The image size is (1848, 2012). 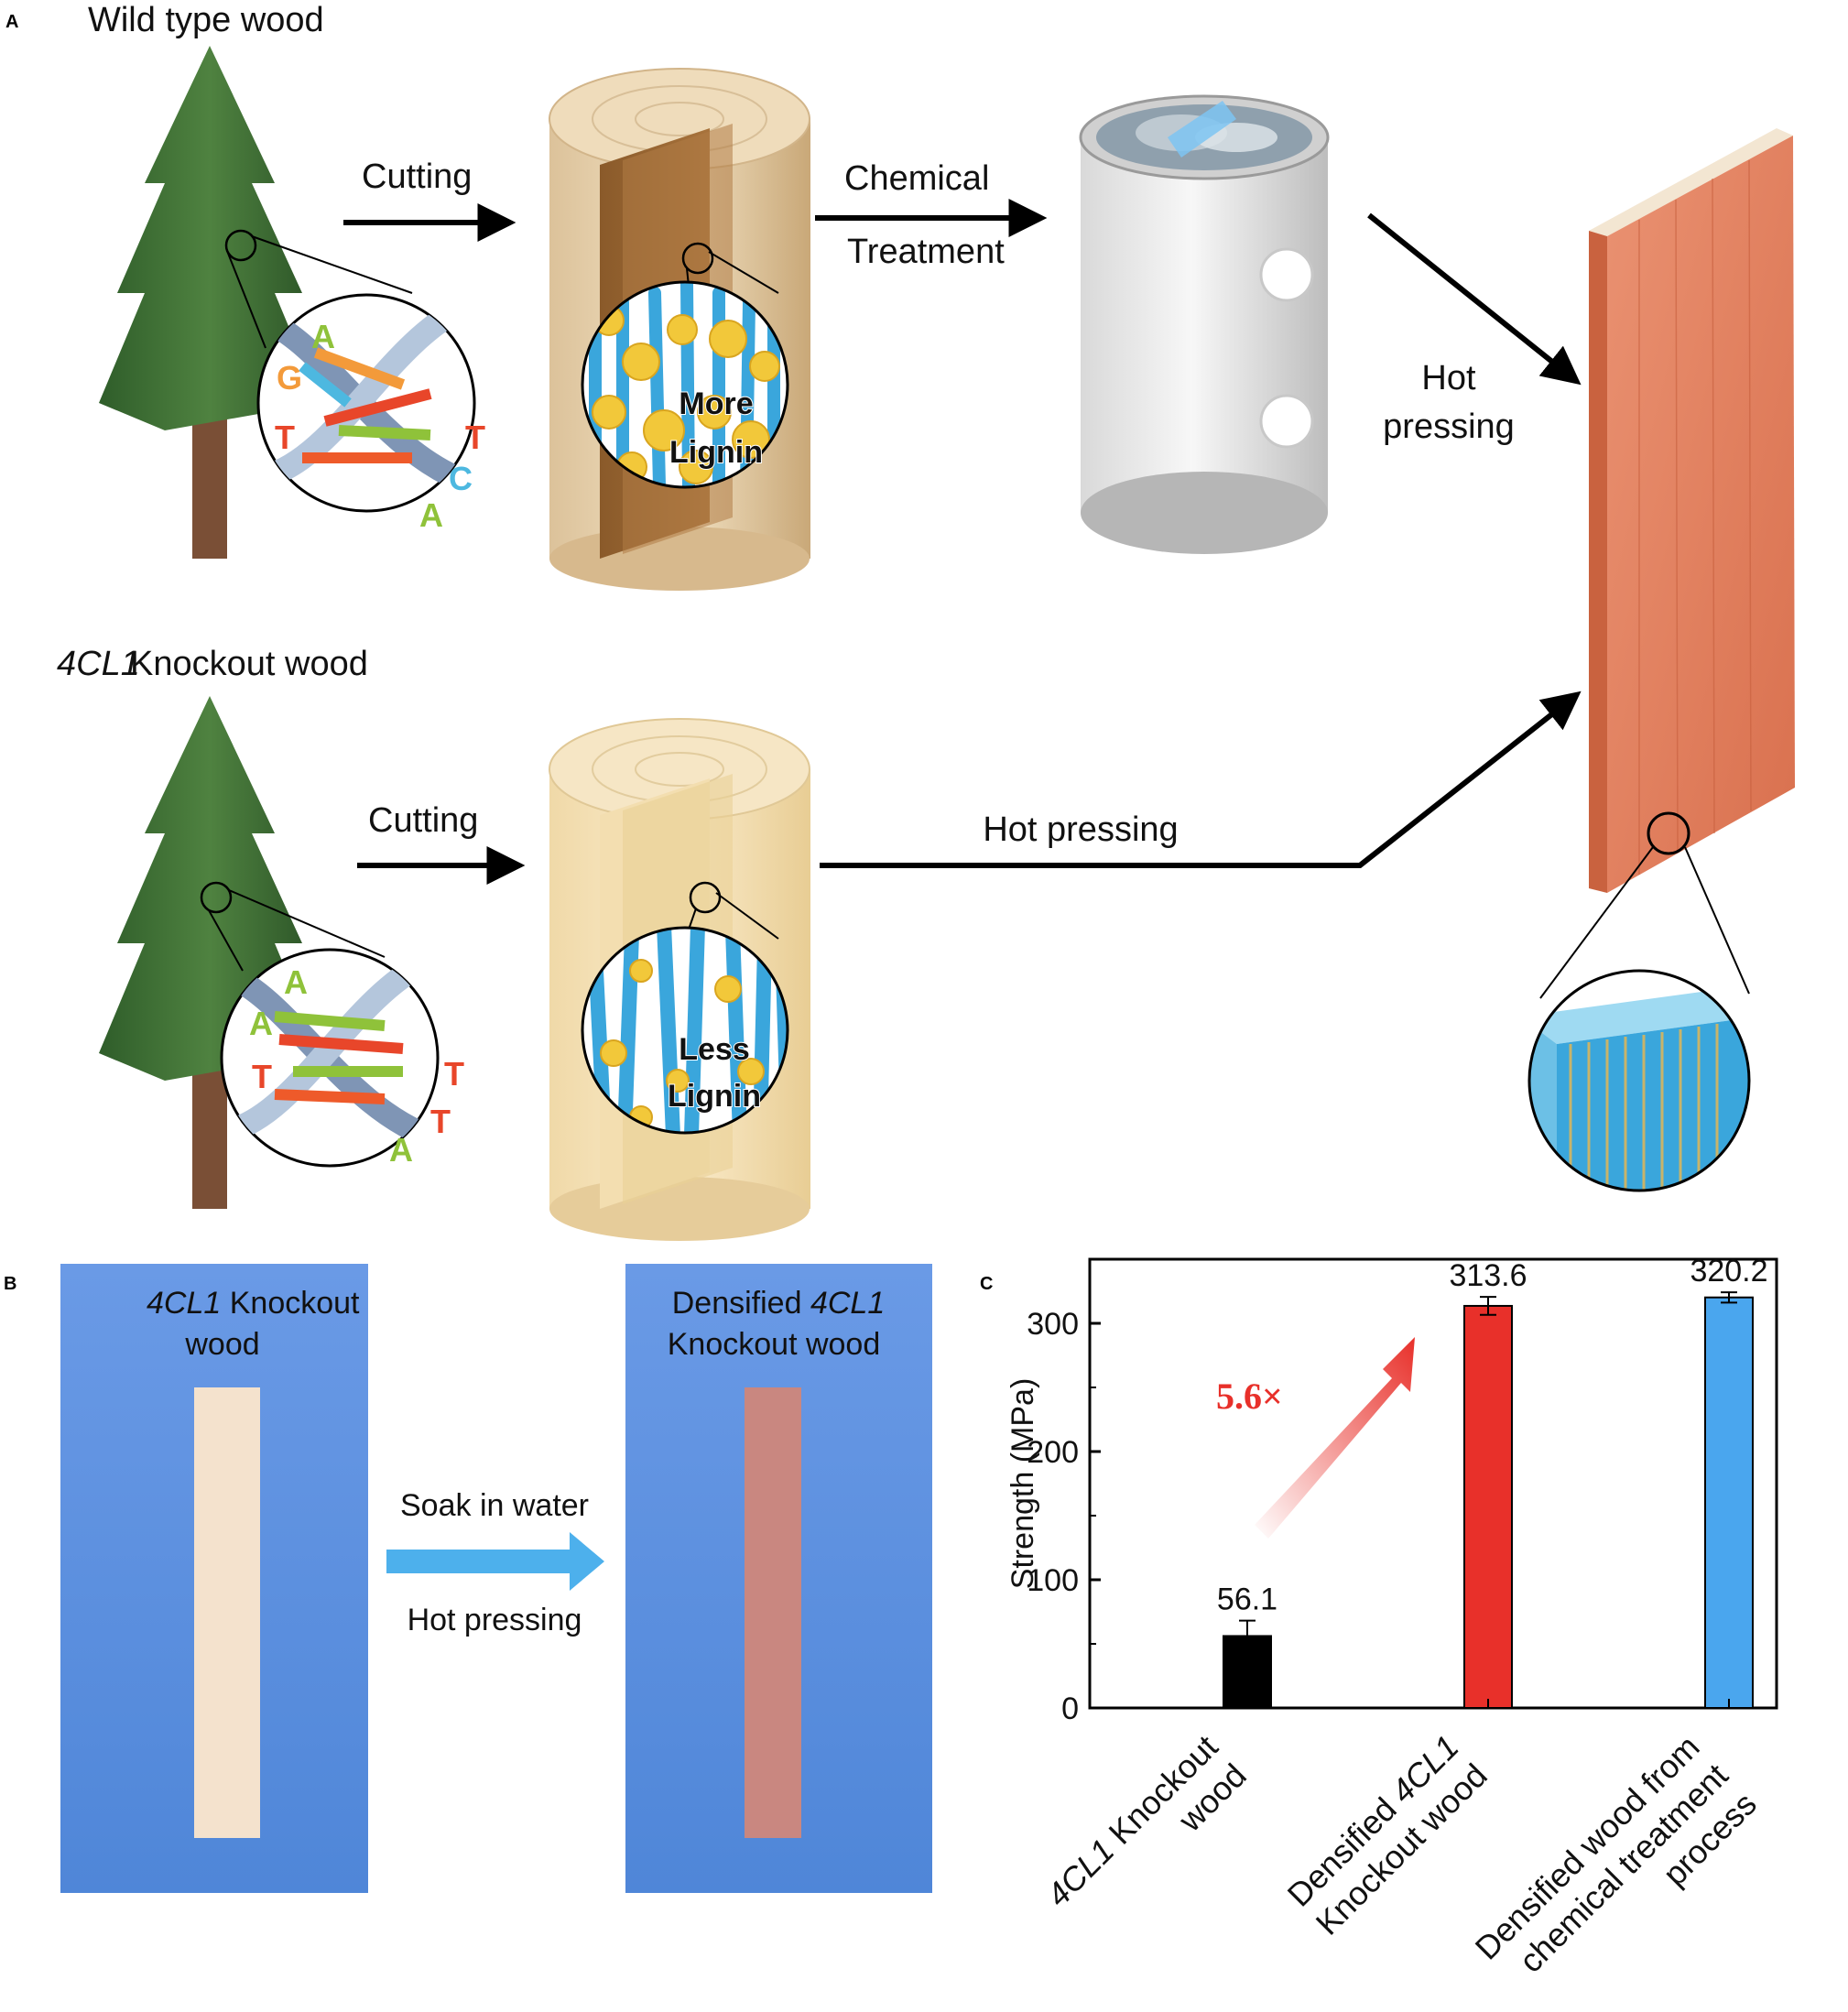 I want to click on x-category-line: Densified wood from, so click(x=1588, y=1847).